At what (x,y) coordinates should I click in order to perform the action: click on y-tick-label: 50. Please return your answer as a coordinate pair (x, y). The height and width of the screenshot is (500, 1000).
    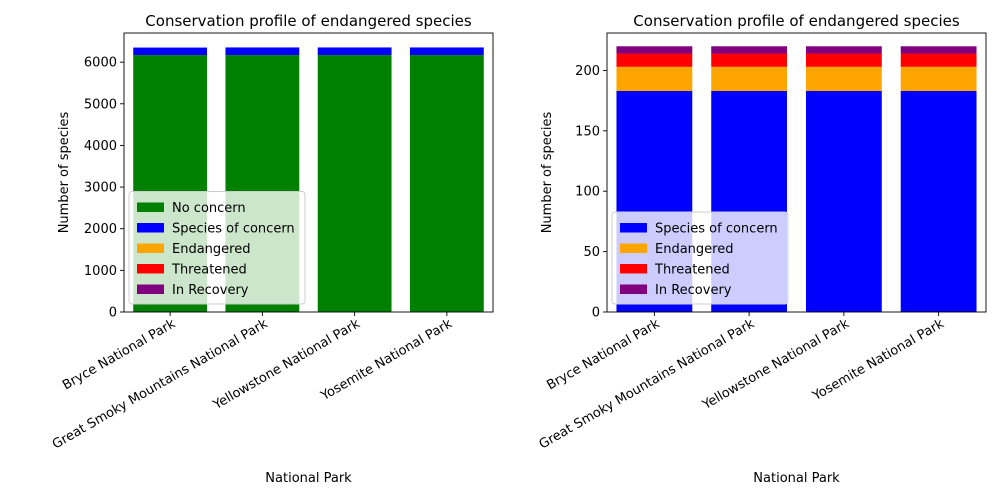
    Looking at the image, I should click on (591, 252).